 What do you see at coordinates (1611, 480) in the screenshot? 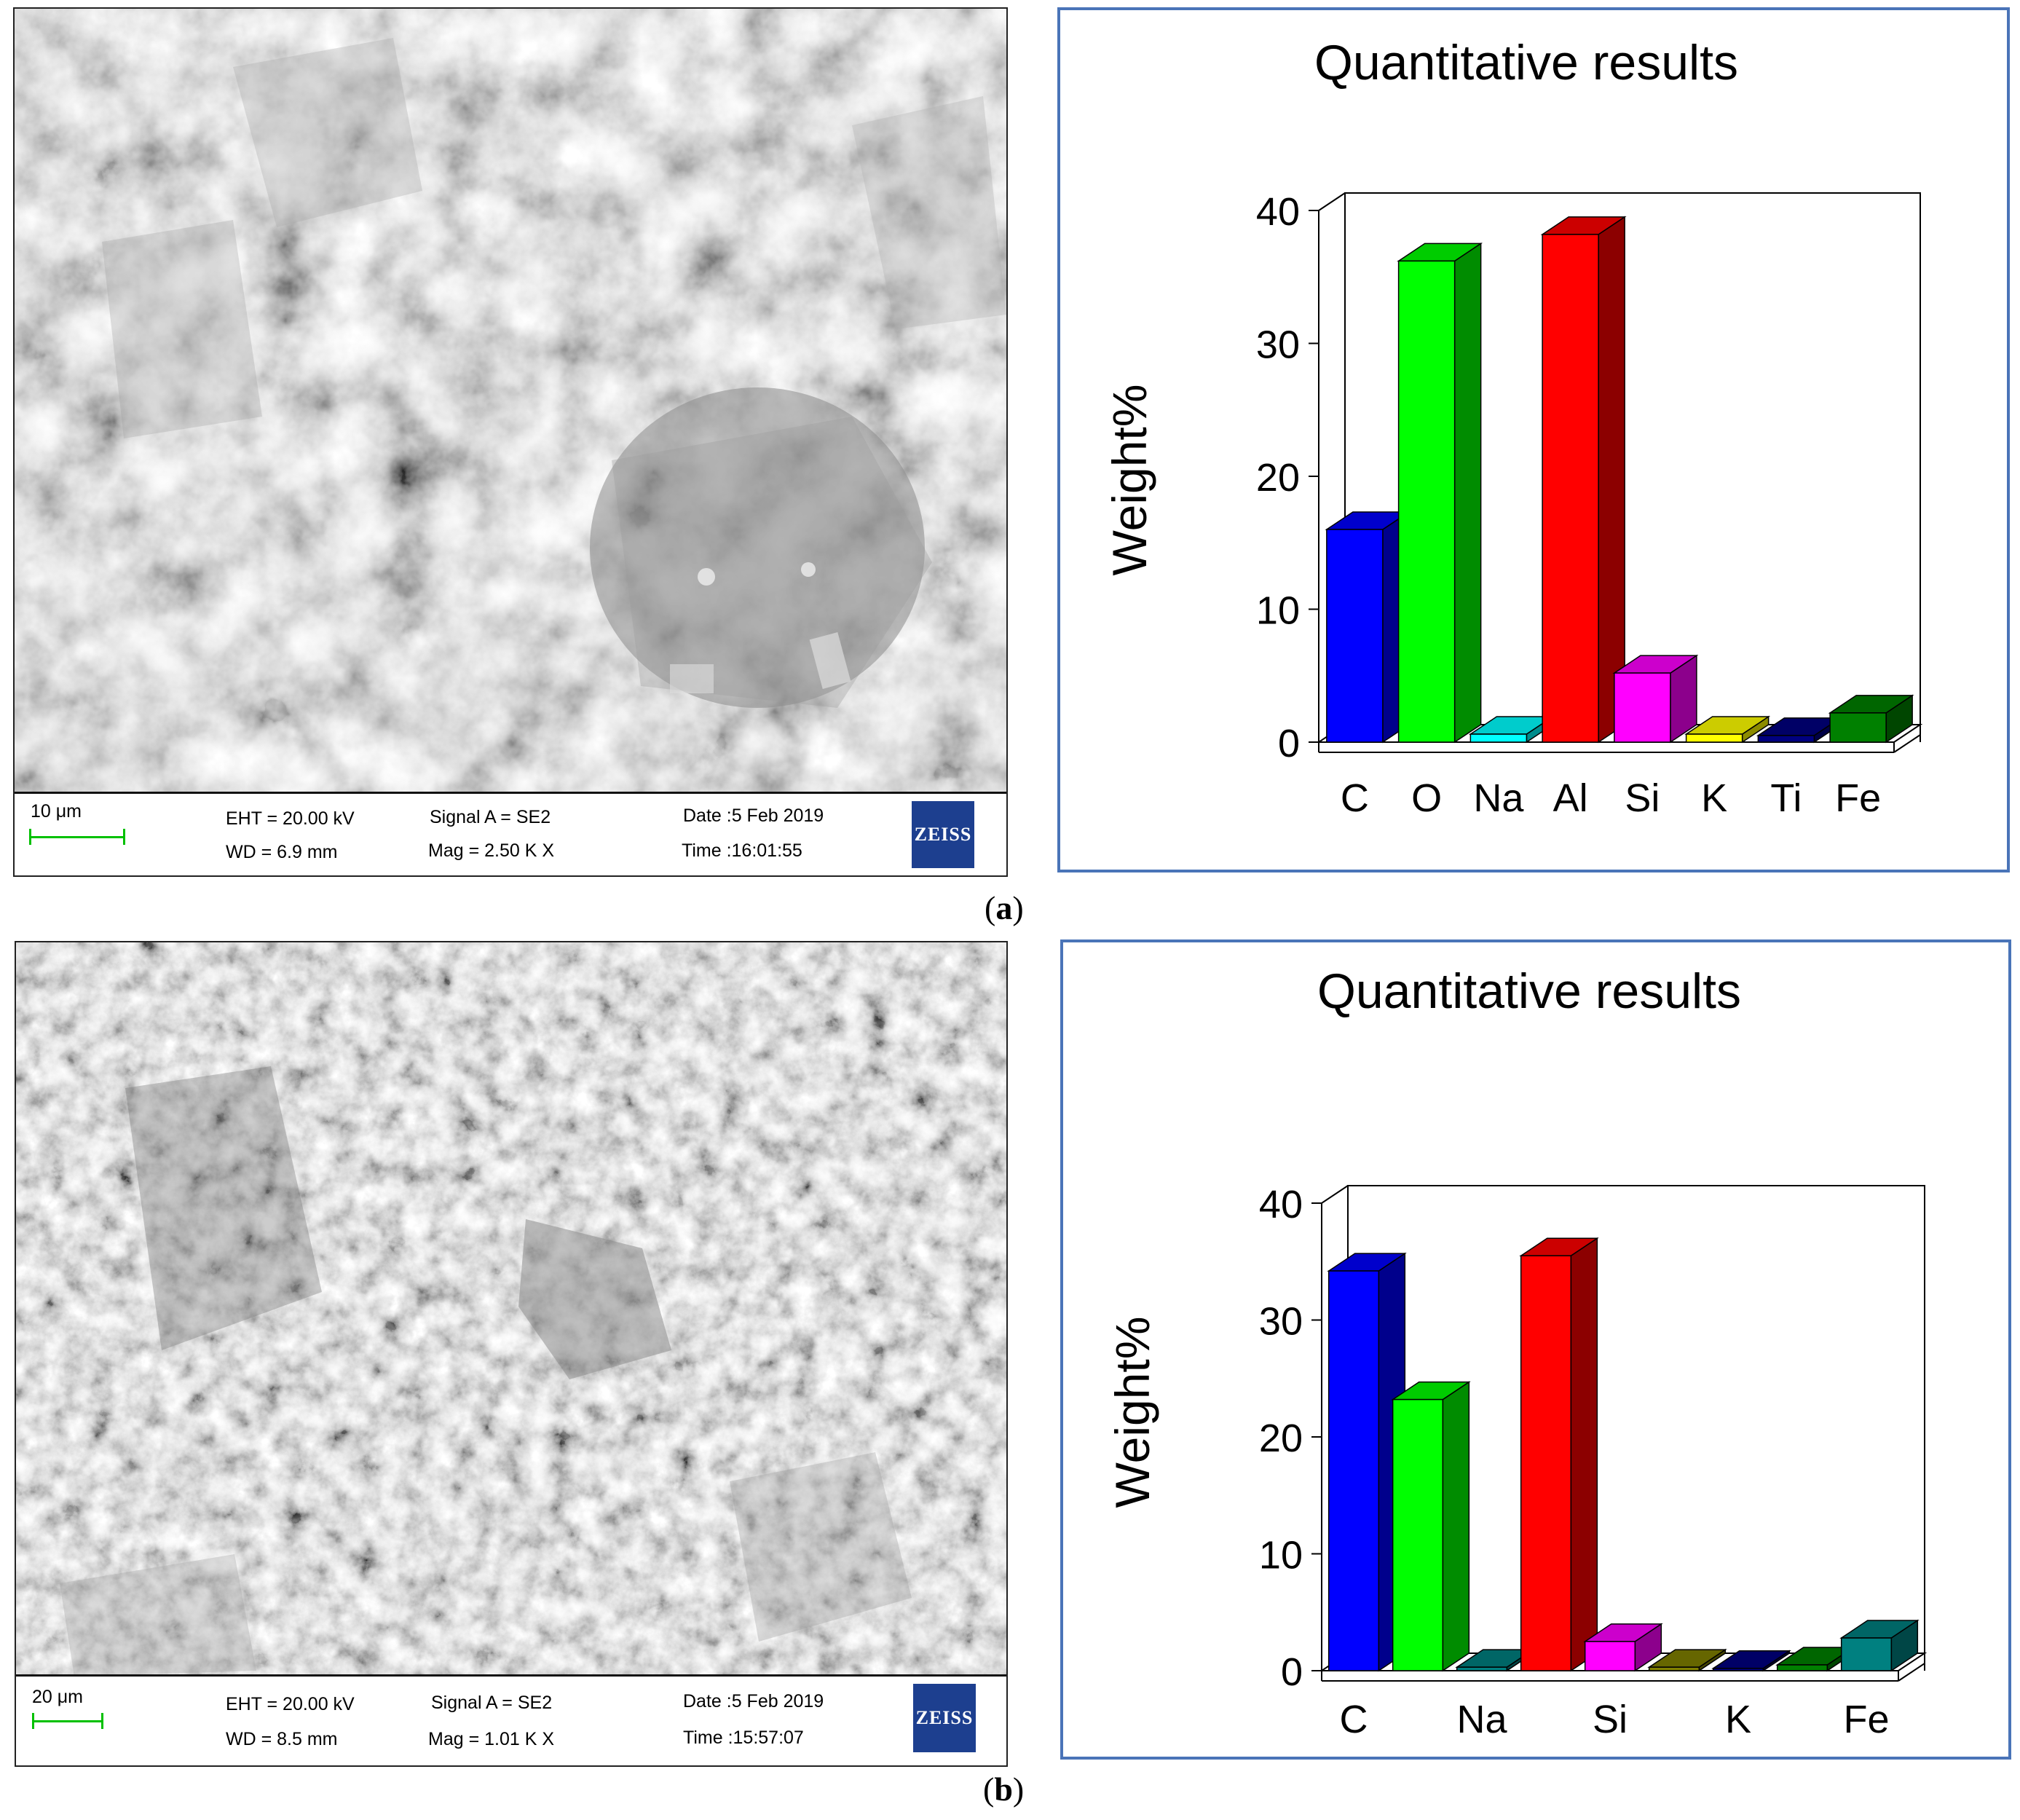
I see `bar-side-a-Al` at bounding box center [1611, 480].